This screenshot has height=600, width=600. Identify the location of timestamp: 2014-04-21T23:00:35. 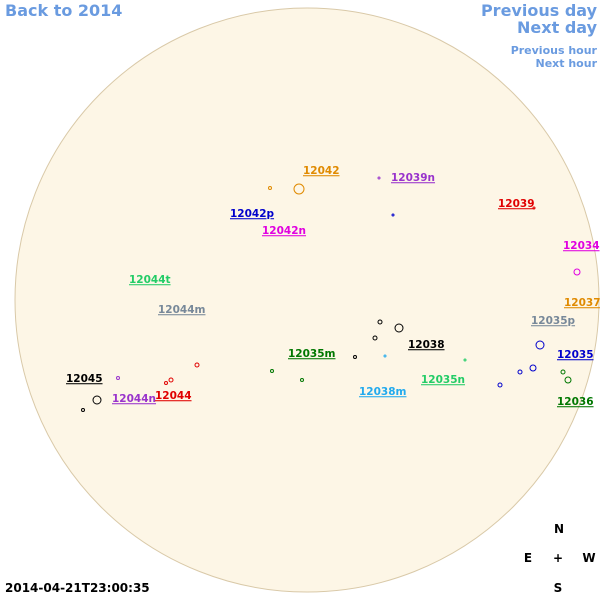
(77, 588).